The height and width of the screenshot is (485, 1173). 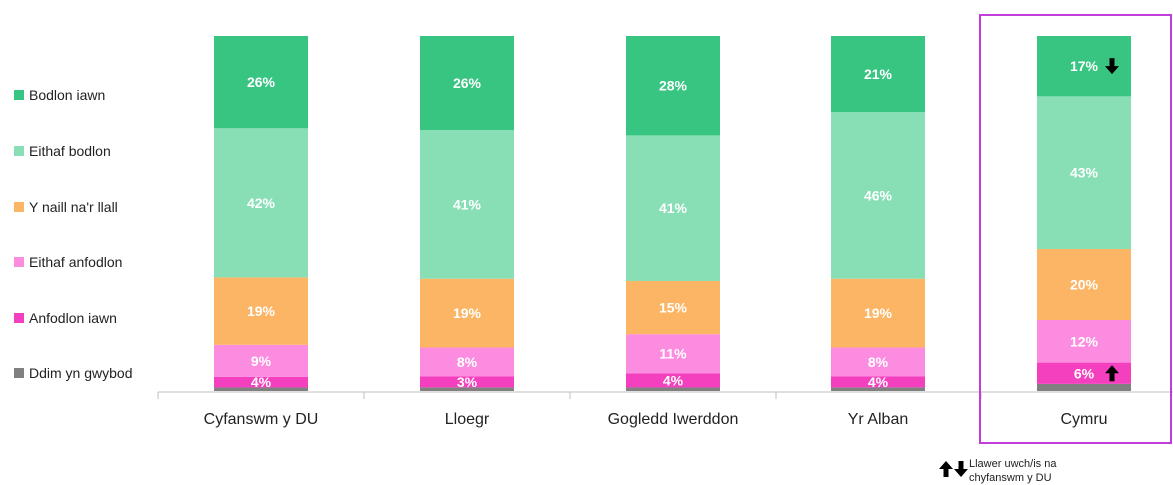 I want to click on bar-cymru-anfodlon-iawn, so click(x=1084, y=373).